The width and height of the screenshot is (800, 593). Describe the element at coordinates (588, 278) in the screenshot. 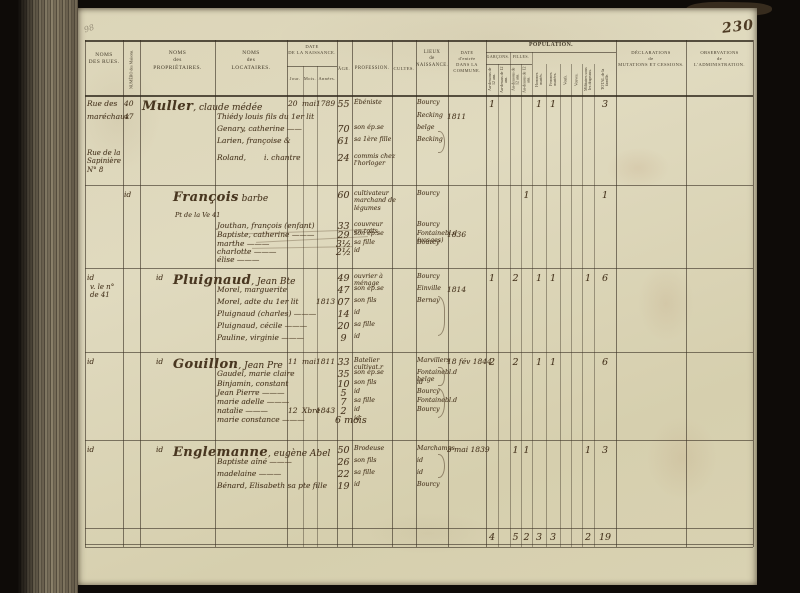

I see `cell-mil: 1` at that location.